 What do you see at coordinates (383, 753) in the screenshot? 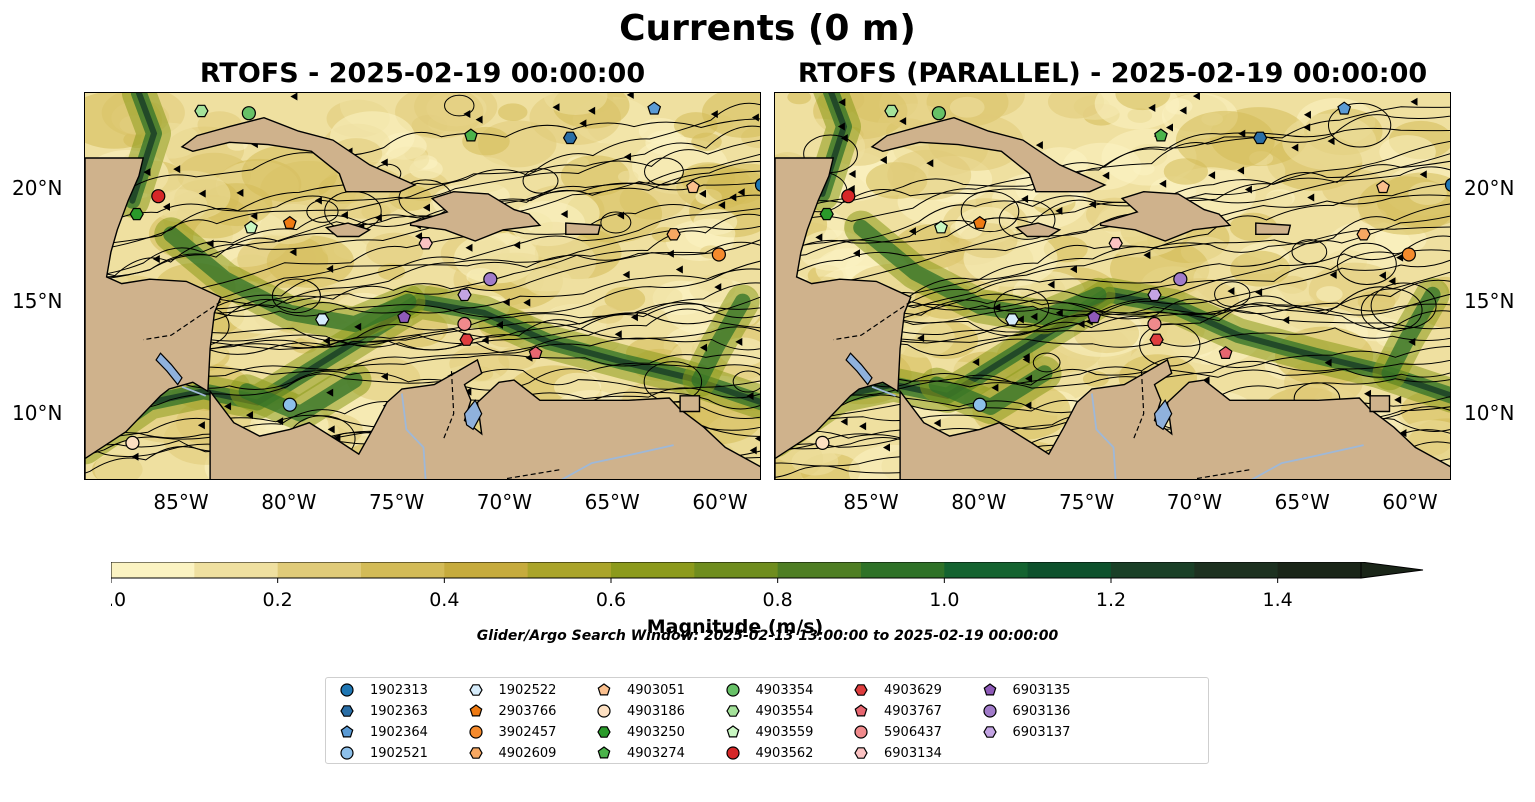
I see `legend-item: 1902521` at bounding box center [383, 753].